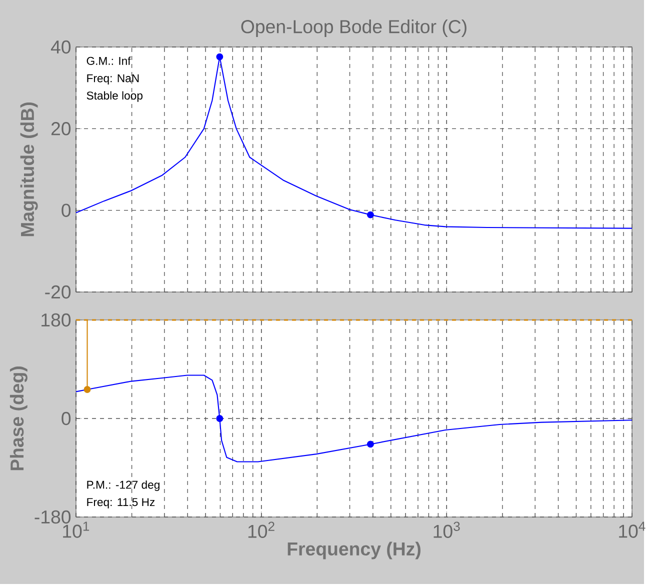 The width and height of the screenshot is (656, 586). What do you see at coordinates (19, 418) in the screenshot?
I see `y-axis-title: Phase (deg)` at bounding box center [19, 418].